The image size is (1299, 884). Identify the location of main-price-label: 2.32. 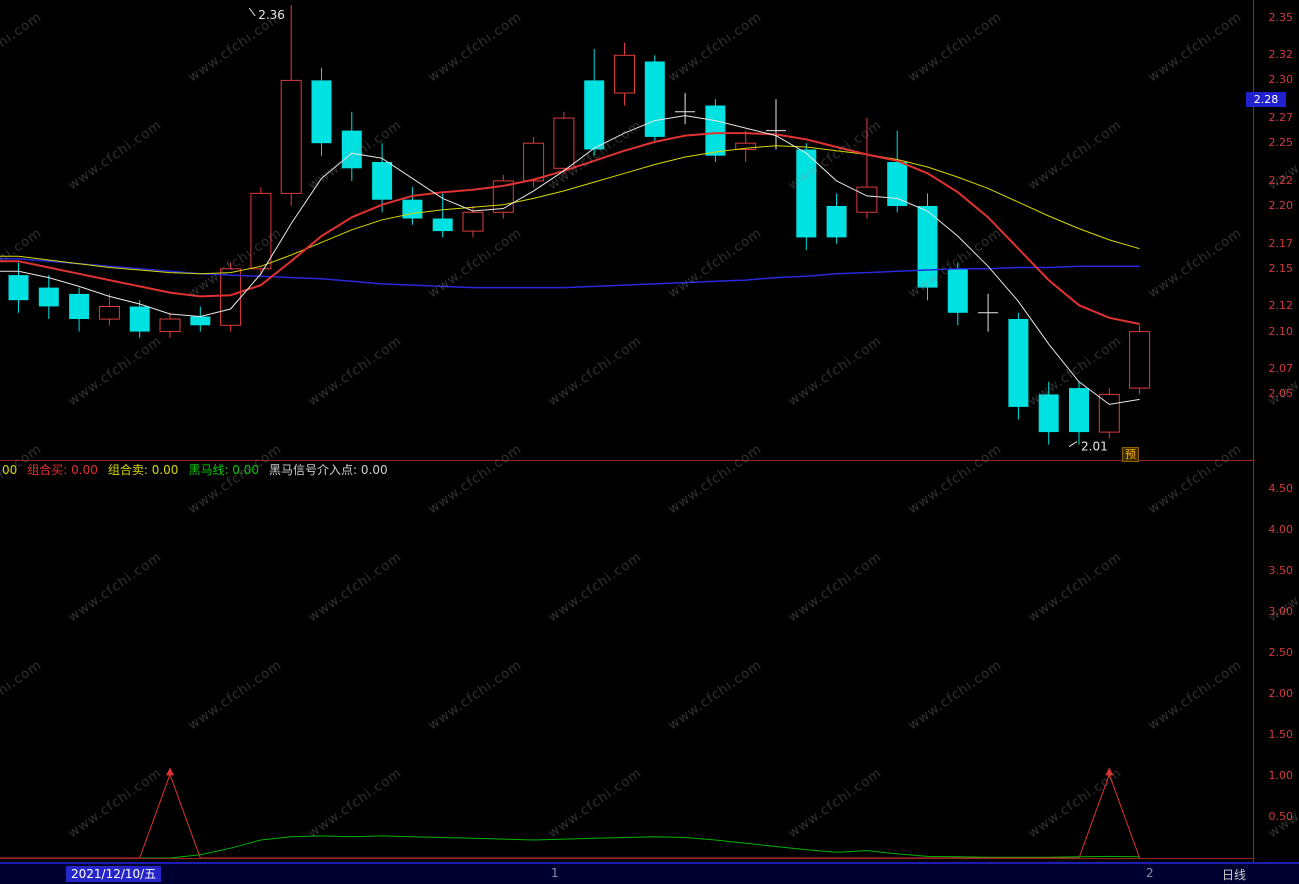
(1281, 55).